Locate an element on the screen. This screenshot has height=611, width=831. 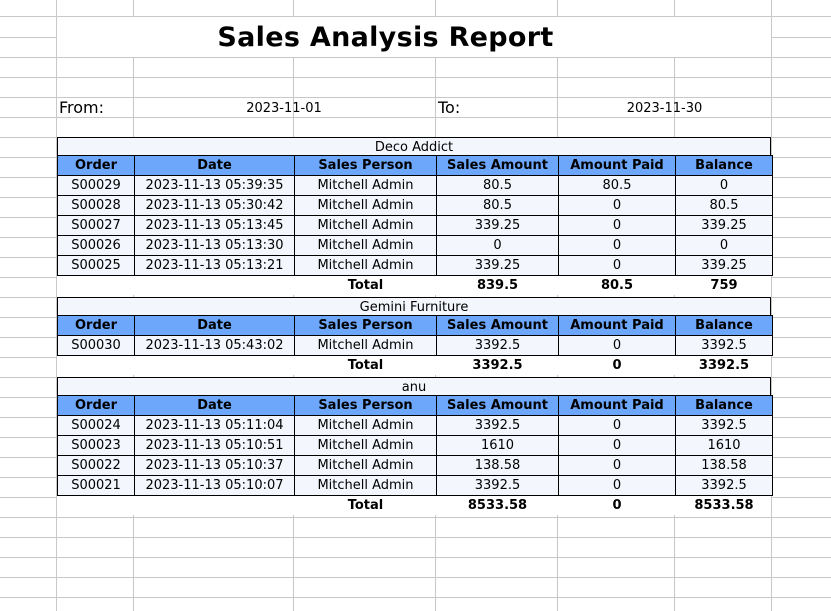
total-amount-paid: 80.5 is located at coordinates (617, 285).